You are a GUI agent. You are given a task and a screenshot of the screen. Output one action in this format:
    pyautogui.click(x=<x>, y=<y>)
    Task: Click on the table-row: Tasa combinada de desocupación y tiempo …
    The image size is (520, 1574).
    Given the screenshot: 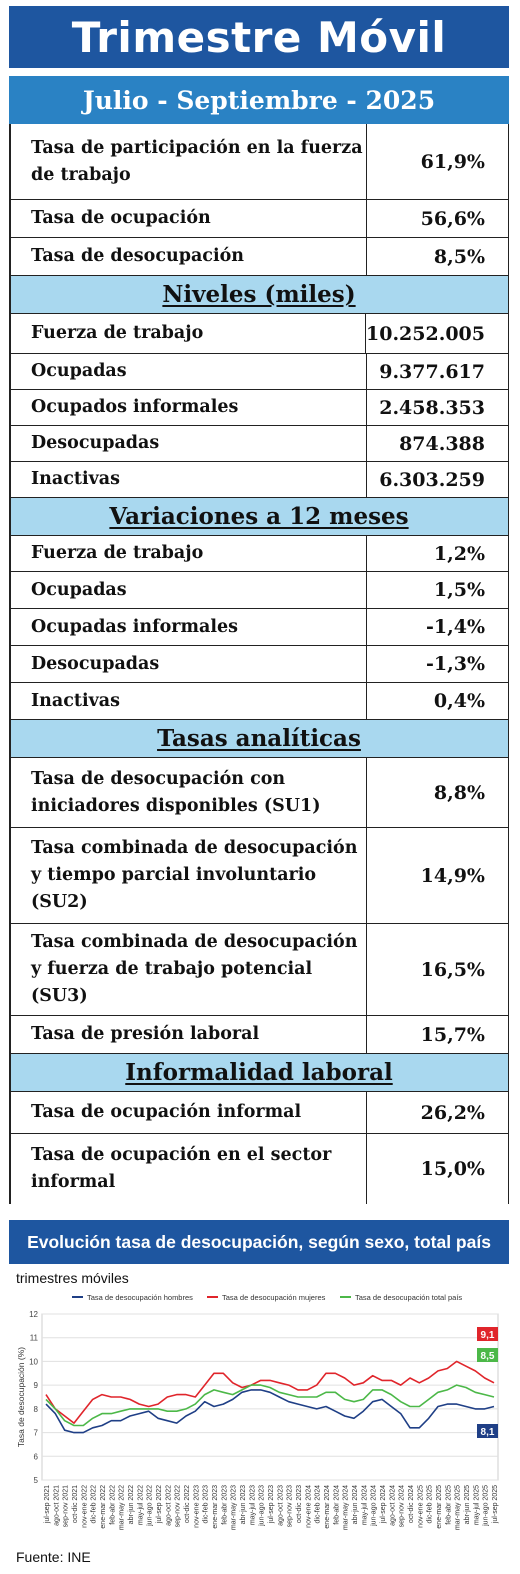 What is the action you would take?
    pyautogui.click(x=259, y=876)
    